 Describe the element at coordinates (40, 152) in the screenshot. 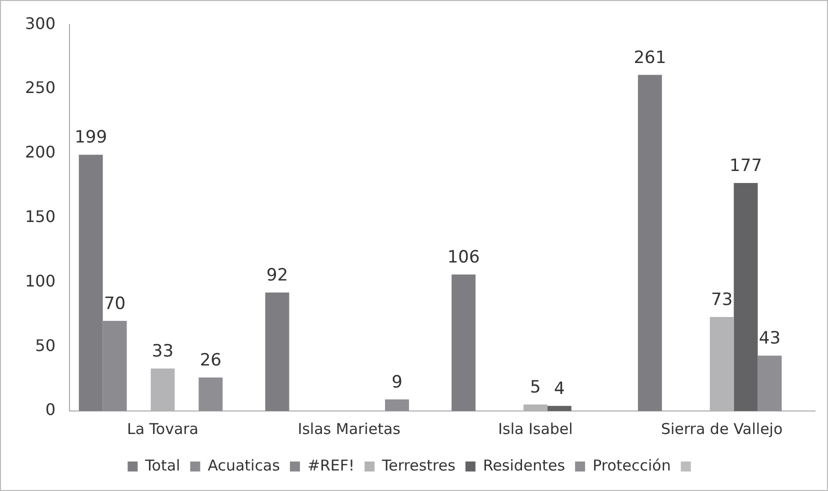

I see `y-tick-label: 200` at that location.